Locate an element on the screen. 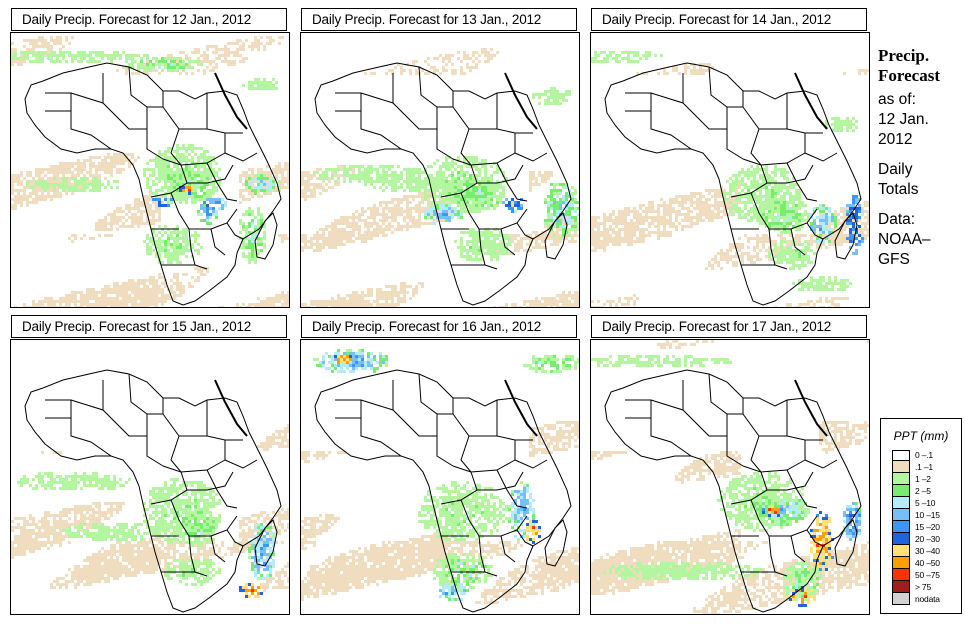 The height and width of the screenshot is (628, 965). legend-label: 40 –50 is located at coordinates (927, 563).